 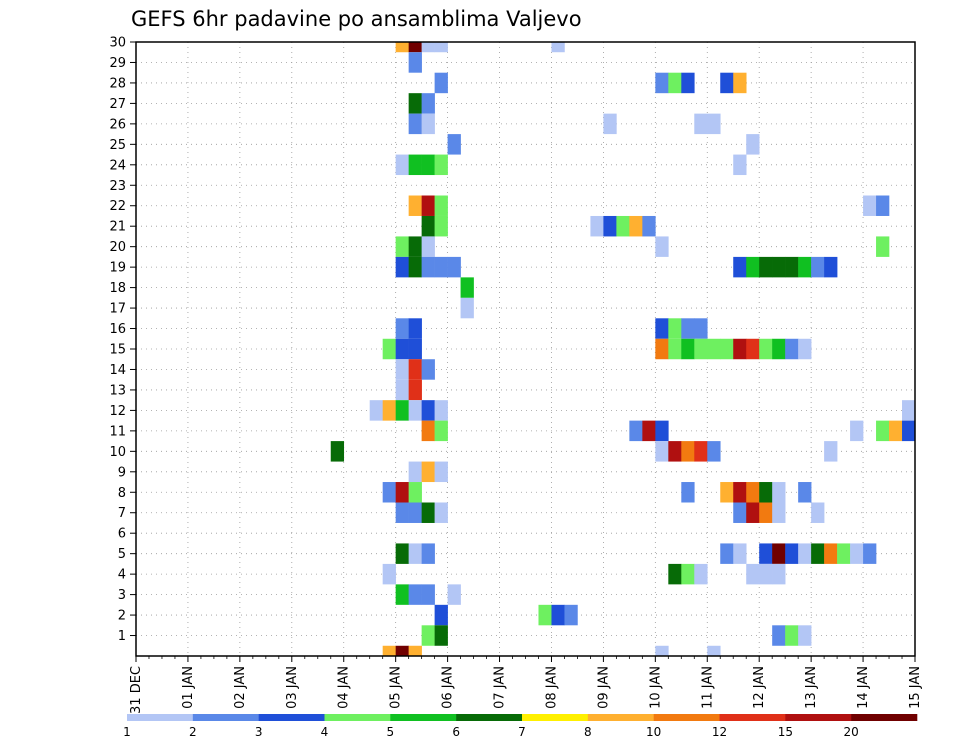 What do you see at coordinates (811, 687) in the screenshot?
I see `x-tick-label: 13 JAN` at bounding box center [811, 687].